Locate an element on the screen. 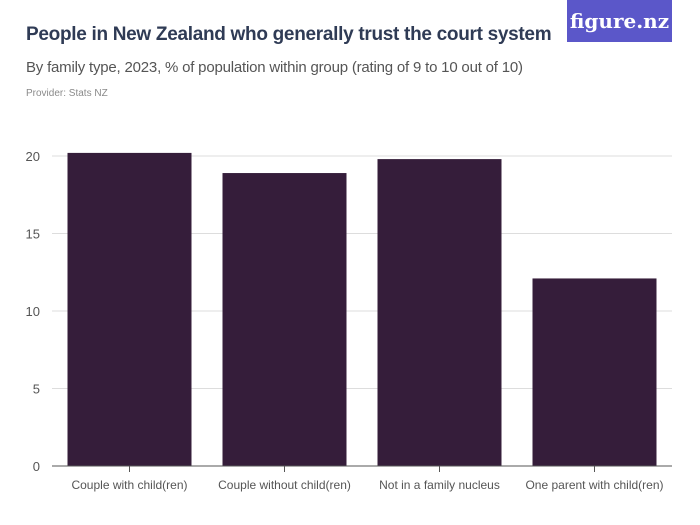  data-provider: Provider: Stats NZ is located at coordinates (67, 93).